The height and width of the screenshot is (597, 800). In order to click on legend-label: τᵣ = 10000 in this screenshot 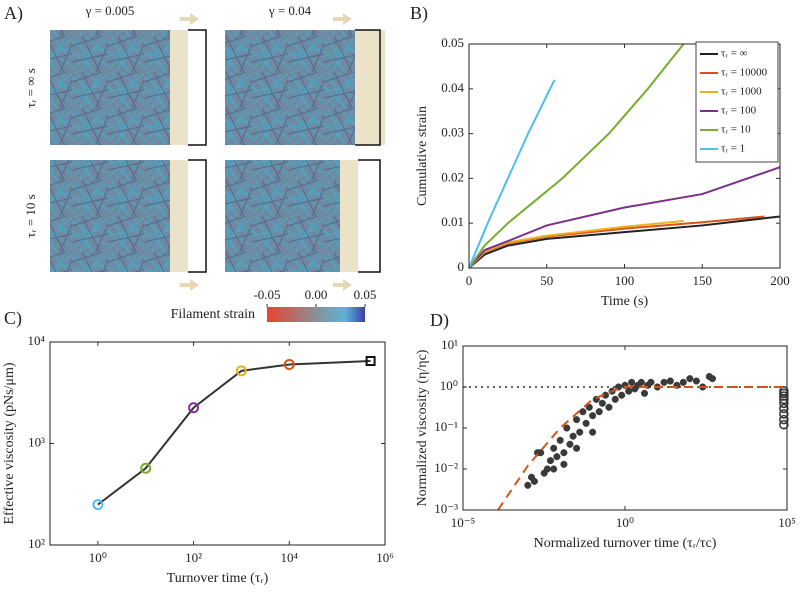, I will do `click(744, 73)`.